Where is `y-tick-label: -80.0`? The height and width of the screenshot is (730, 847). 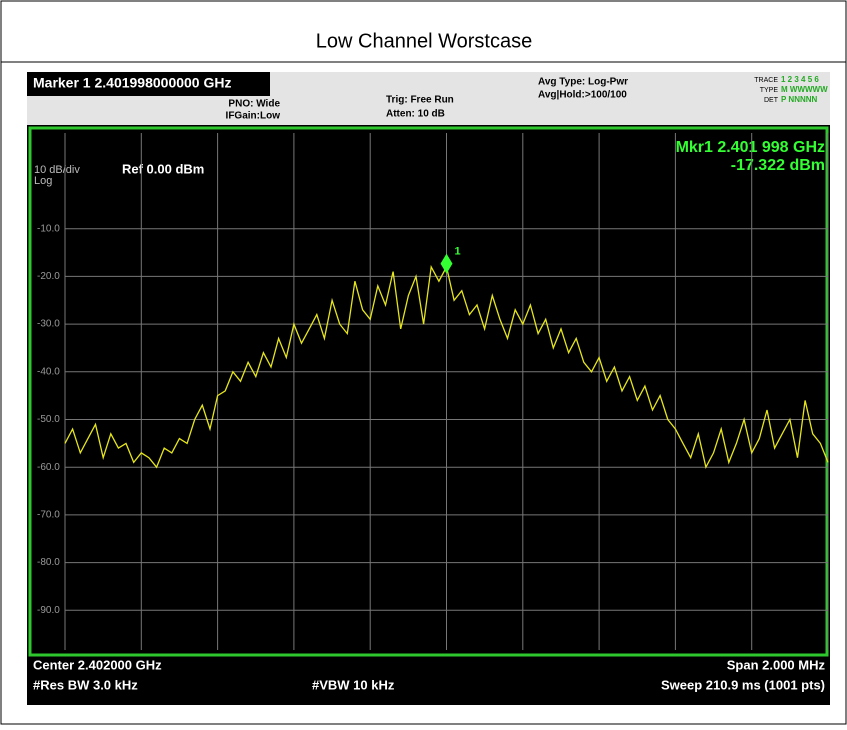
y-tick-label: -80.0 is located at coordinates (48, 562).